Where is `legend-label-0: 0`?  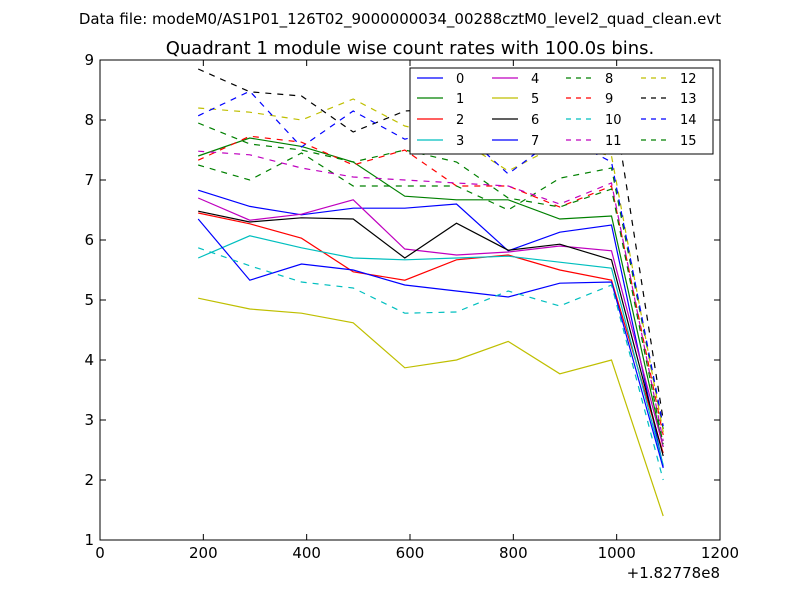 legend-label-0: 0 is located at coordinates (460, 79).